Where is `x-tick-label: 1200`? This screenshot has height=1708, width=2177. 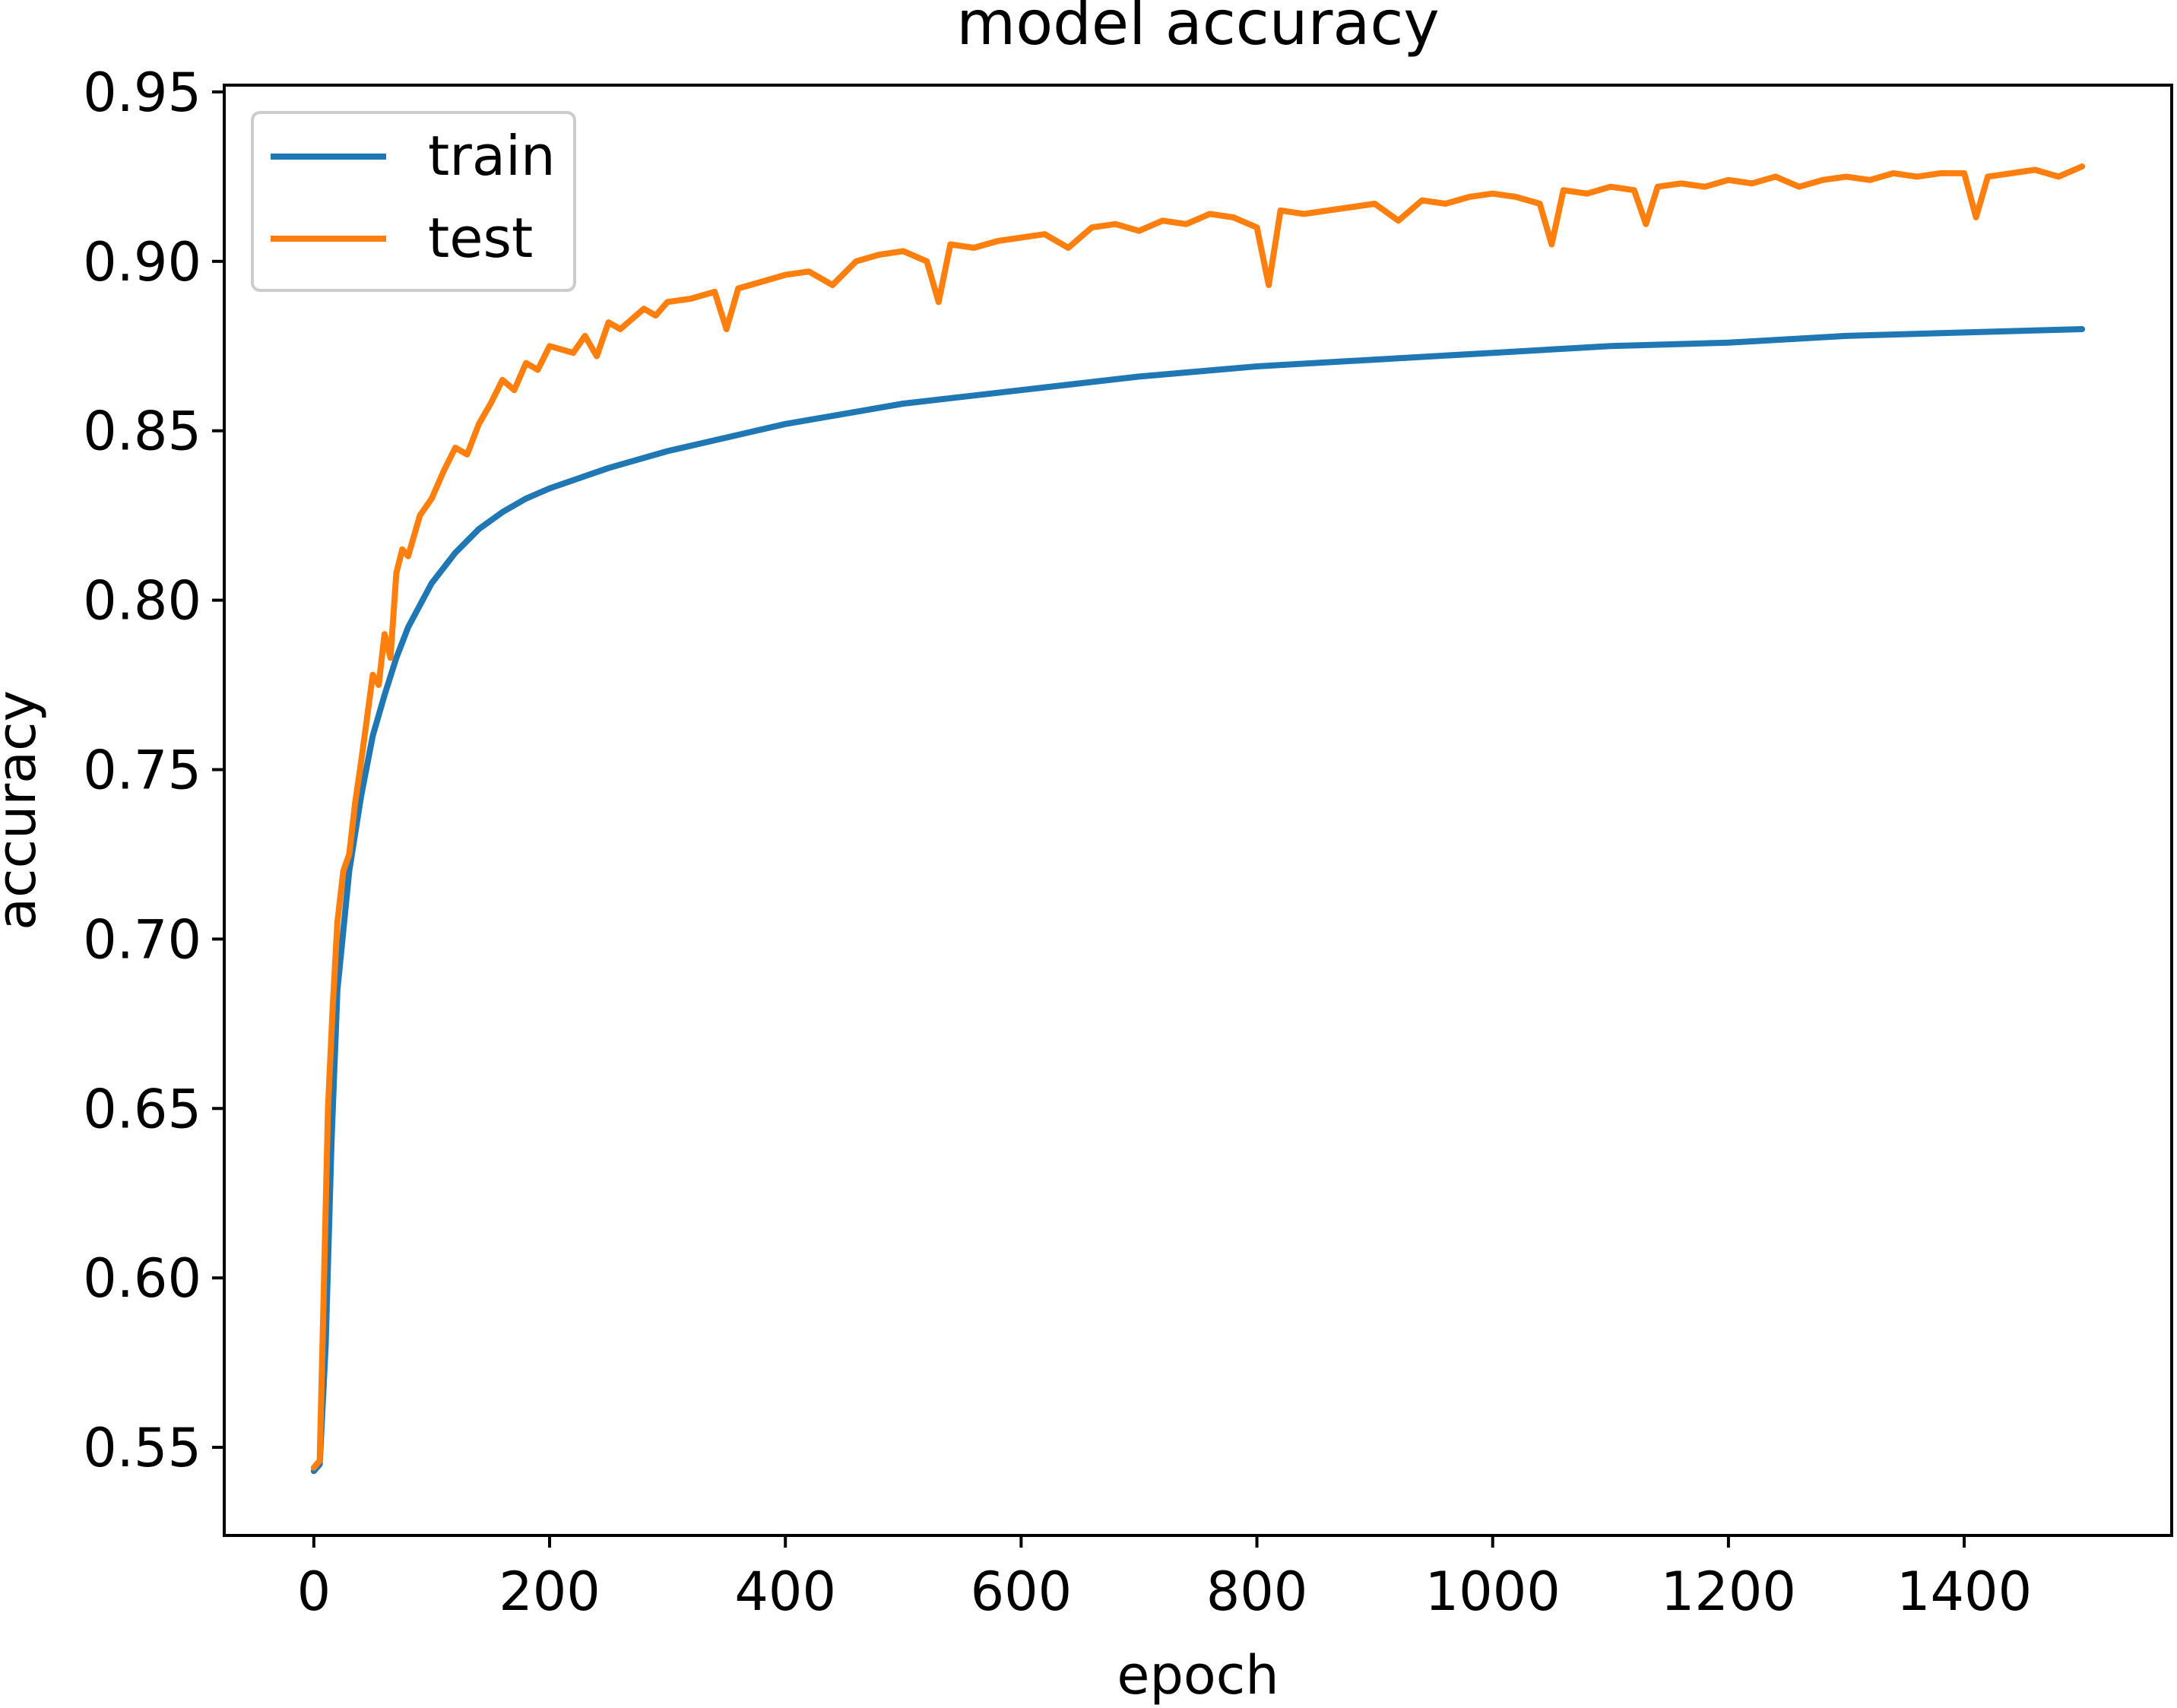
x-tick-label: 1200 is located at coordinates (1728, 1592).